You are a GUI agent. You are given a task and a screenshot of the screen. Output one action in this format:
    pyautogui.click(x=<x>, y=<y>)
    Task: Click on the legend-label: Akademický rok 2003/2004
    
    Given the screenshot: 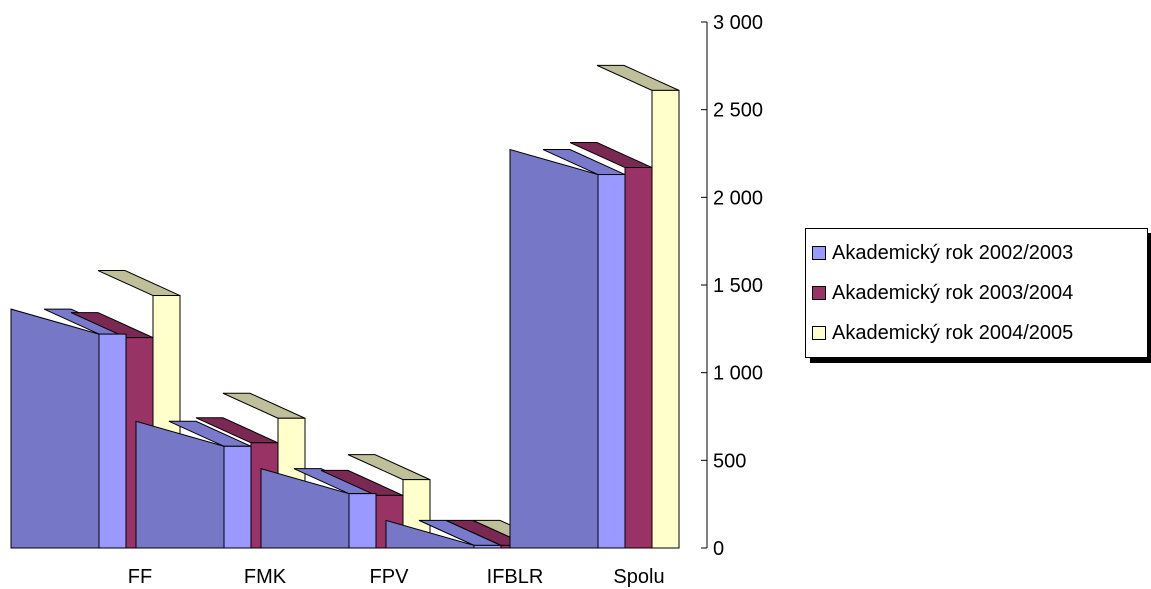 What is the action you would take?
    pyautogui.click(x=953, y=292)
    